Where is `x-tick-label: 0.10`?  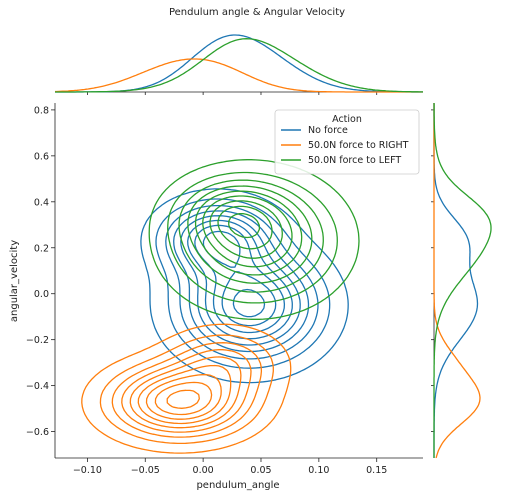
x-tick-label: 0.10 is located at coordinates (318, 470).